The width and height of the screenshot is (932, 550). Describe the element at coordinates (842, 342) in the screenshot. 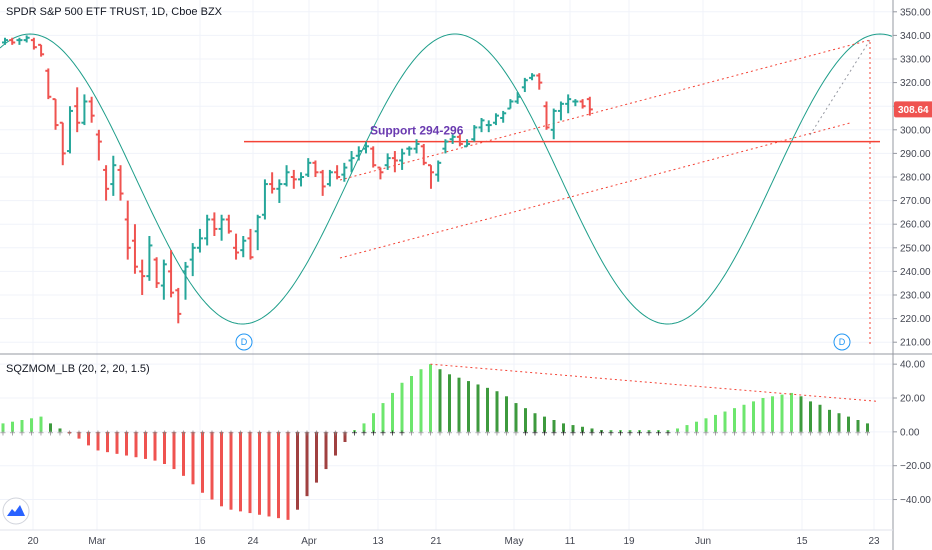

I see `dividend-marker-2: D` at that location.